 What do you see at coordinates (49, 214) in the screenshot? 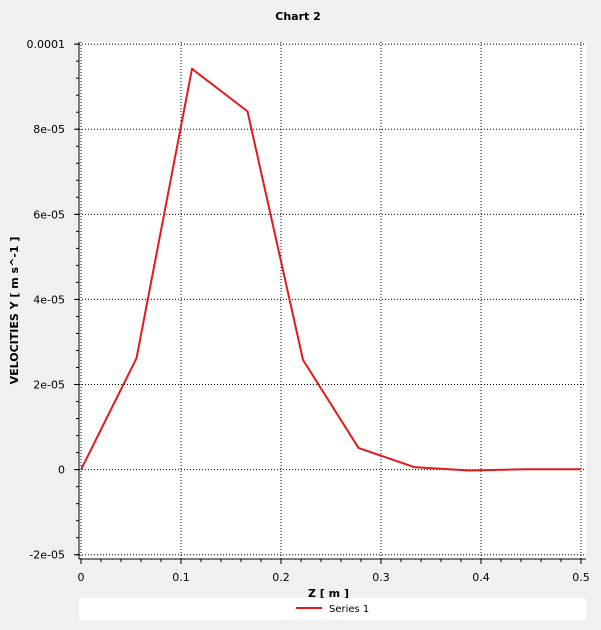
I see `y-tick-label: 6e-05` at bounding box center [49, 214].